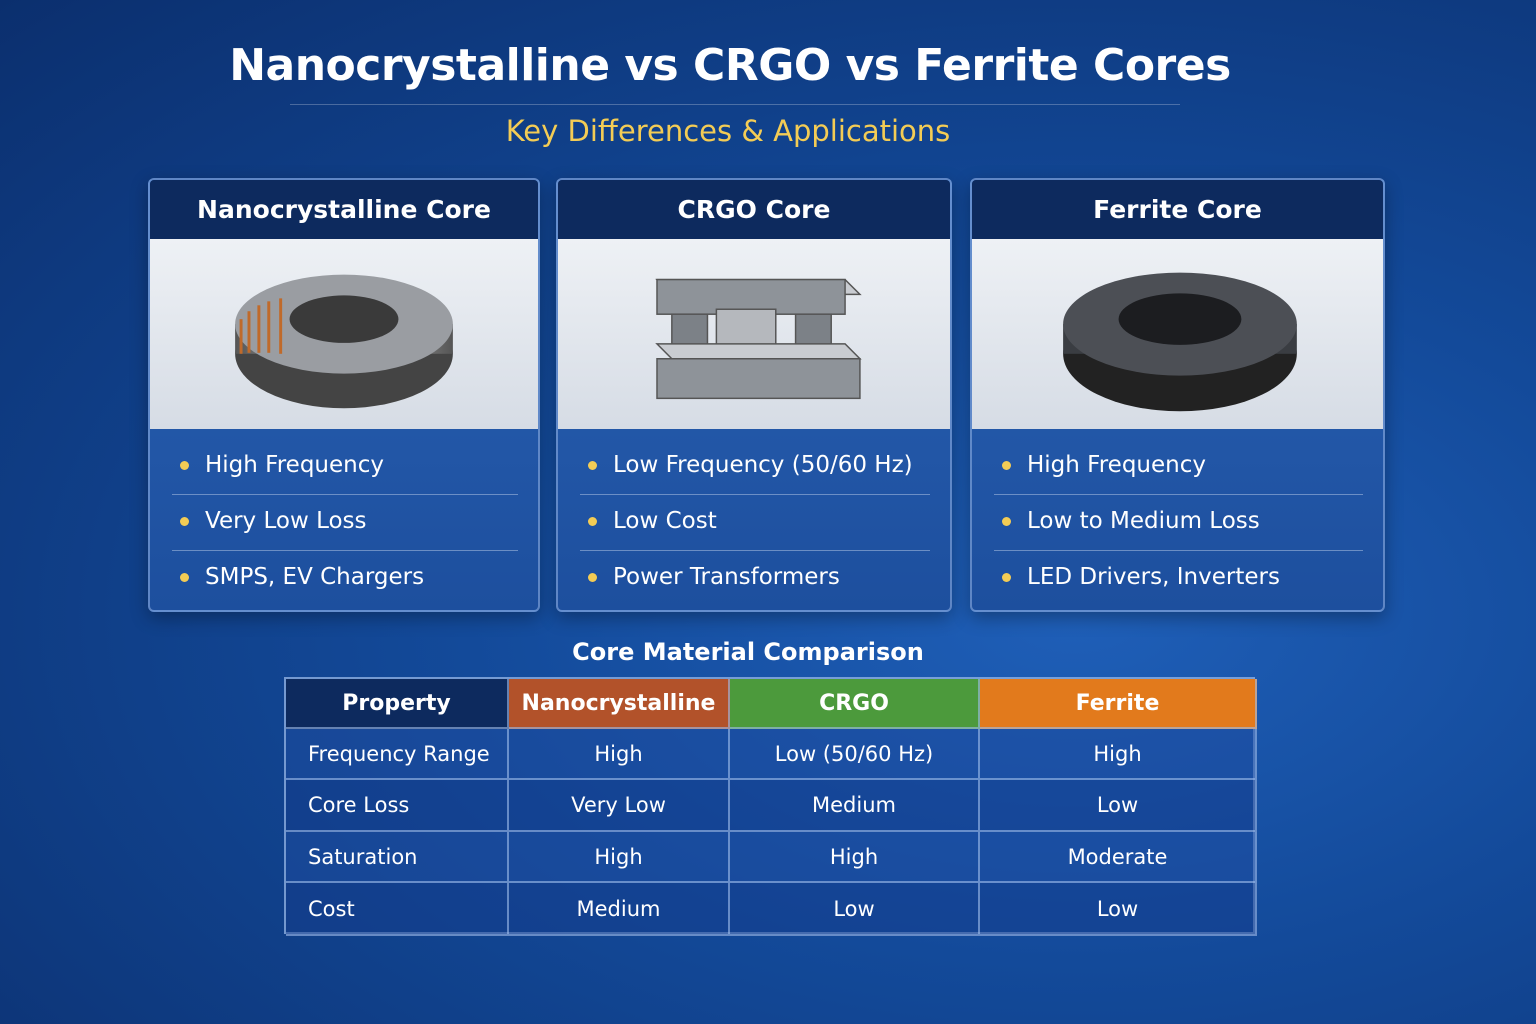  Describe the element at coordinates (759, 577) in the screenshot. I see `bullet-item: Power Transformers` at that location.